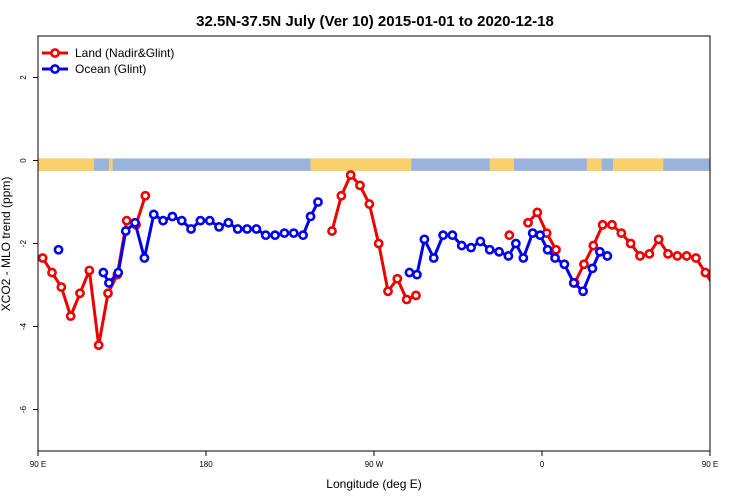 Image resolution: width=750 pixels, height=500 pixels. I want to click on series-ocean, so click(333, 247).